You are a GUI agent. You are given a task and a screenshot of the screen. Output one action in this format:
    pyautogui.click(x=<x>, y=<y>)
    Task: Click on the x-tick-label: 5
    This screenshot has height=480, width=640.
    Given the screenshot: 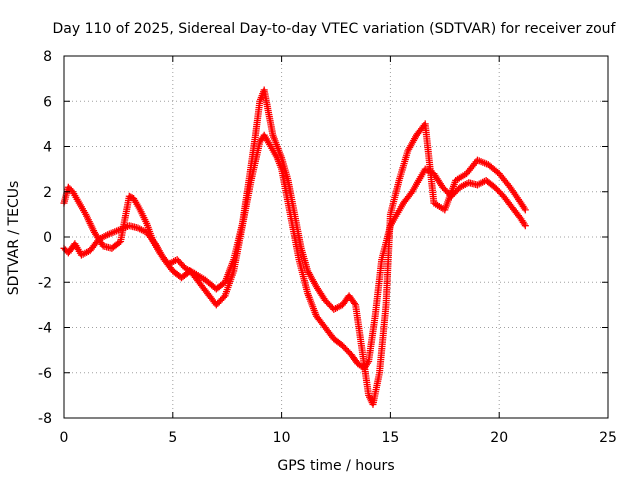 What is the action you would take?
    pyautogui.click(x=172, y=438)
    